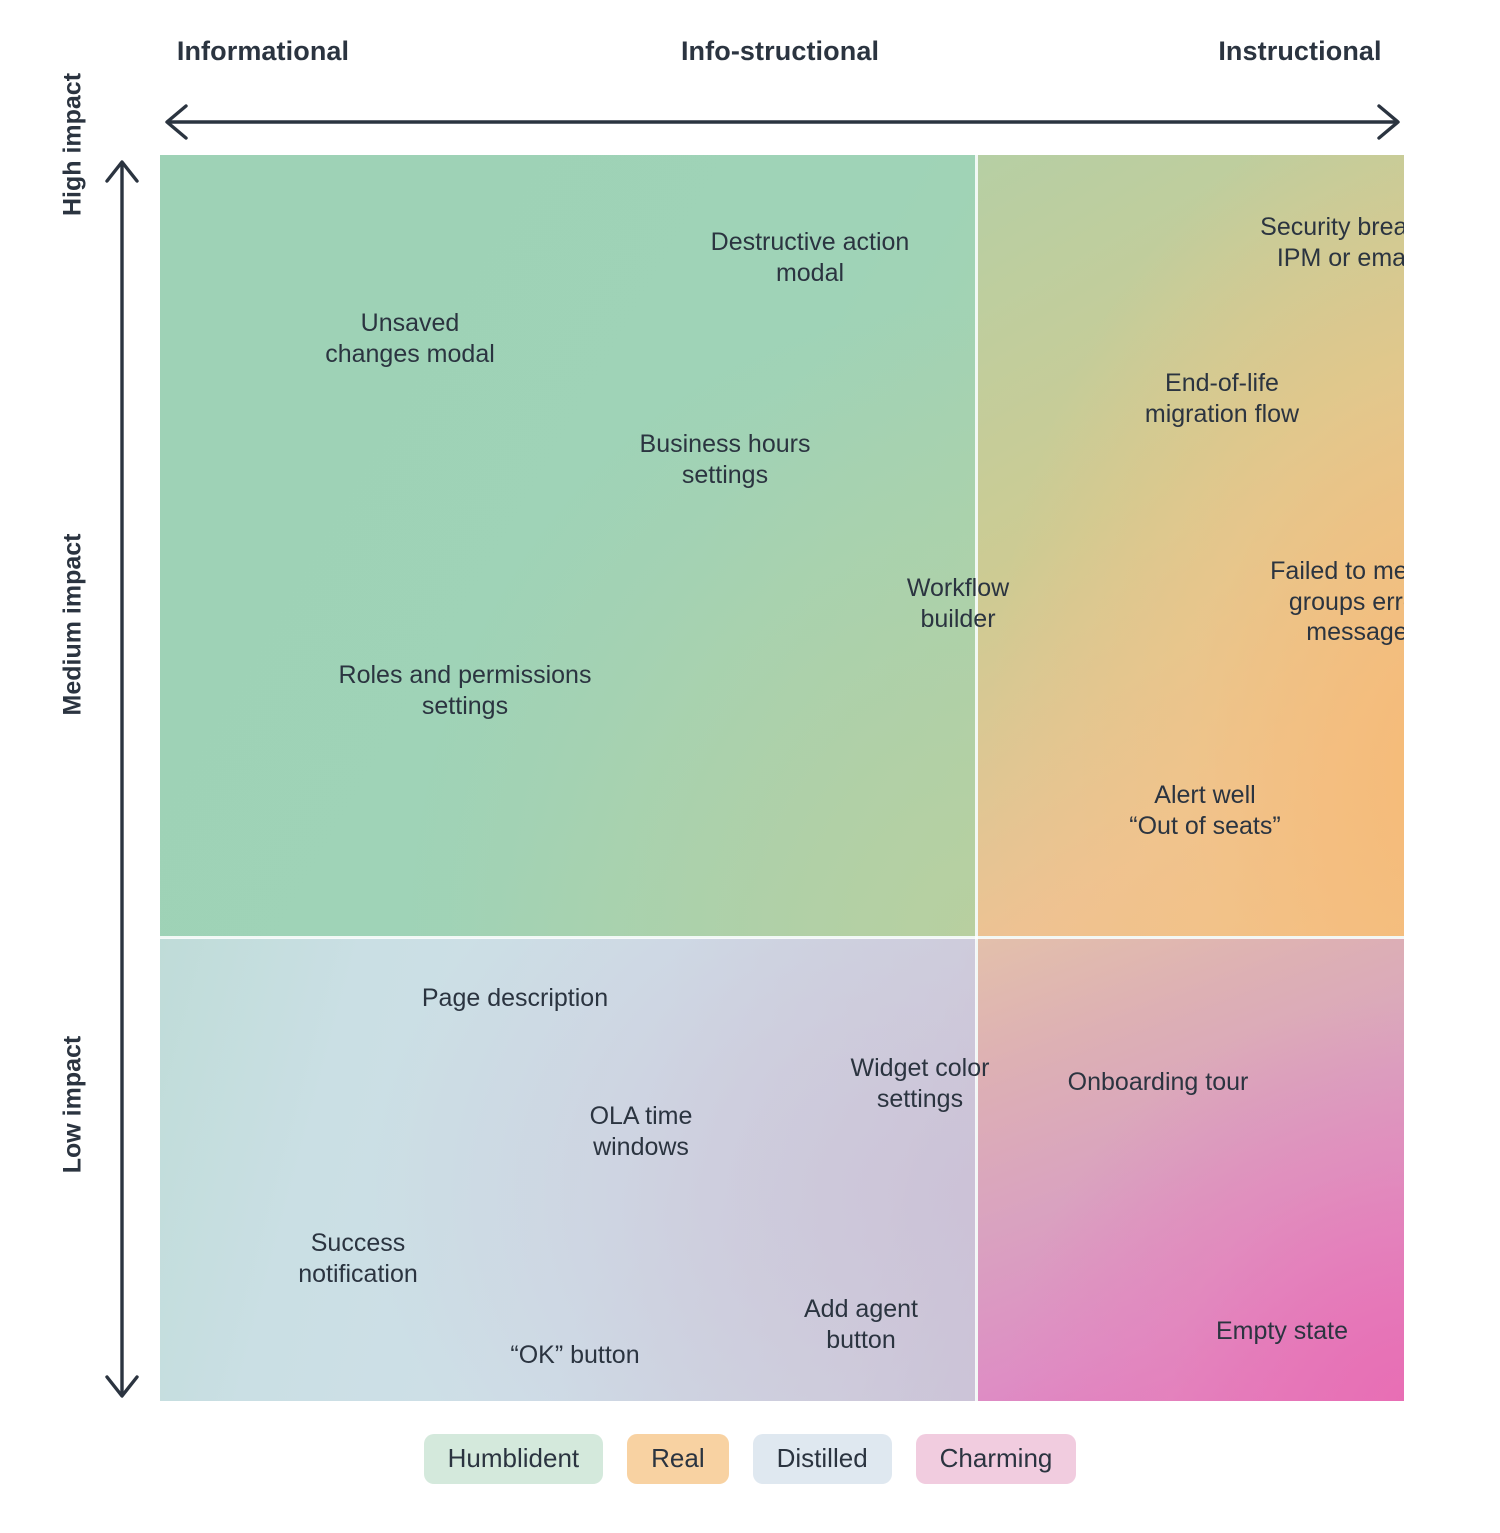  What do you see at coordinates (1191, 1169) in the screenshot?
I see `quadrant-bottom-right-charming` at bounding box center [1191, 1169].